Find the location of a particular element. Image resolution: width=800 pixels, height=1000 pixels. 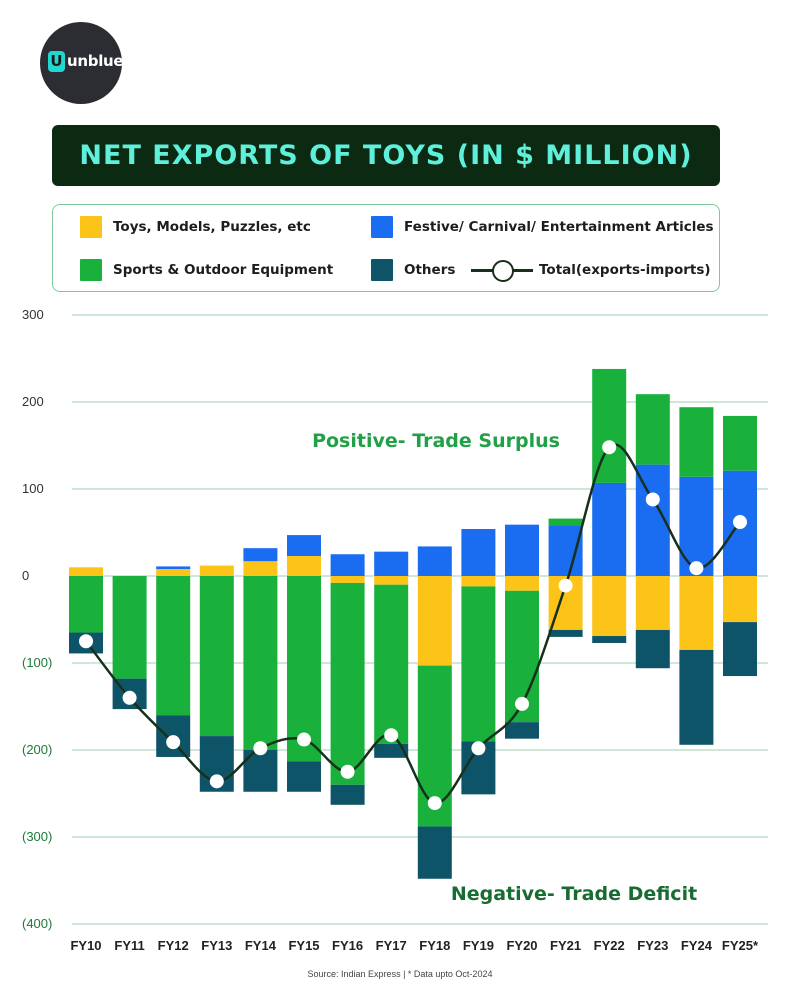

x-tick-label: FY21 is located at coordinates (565, 945).